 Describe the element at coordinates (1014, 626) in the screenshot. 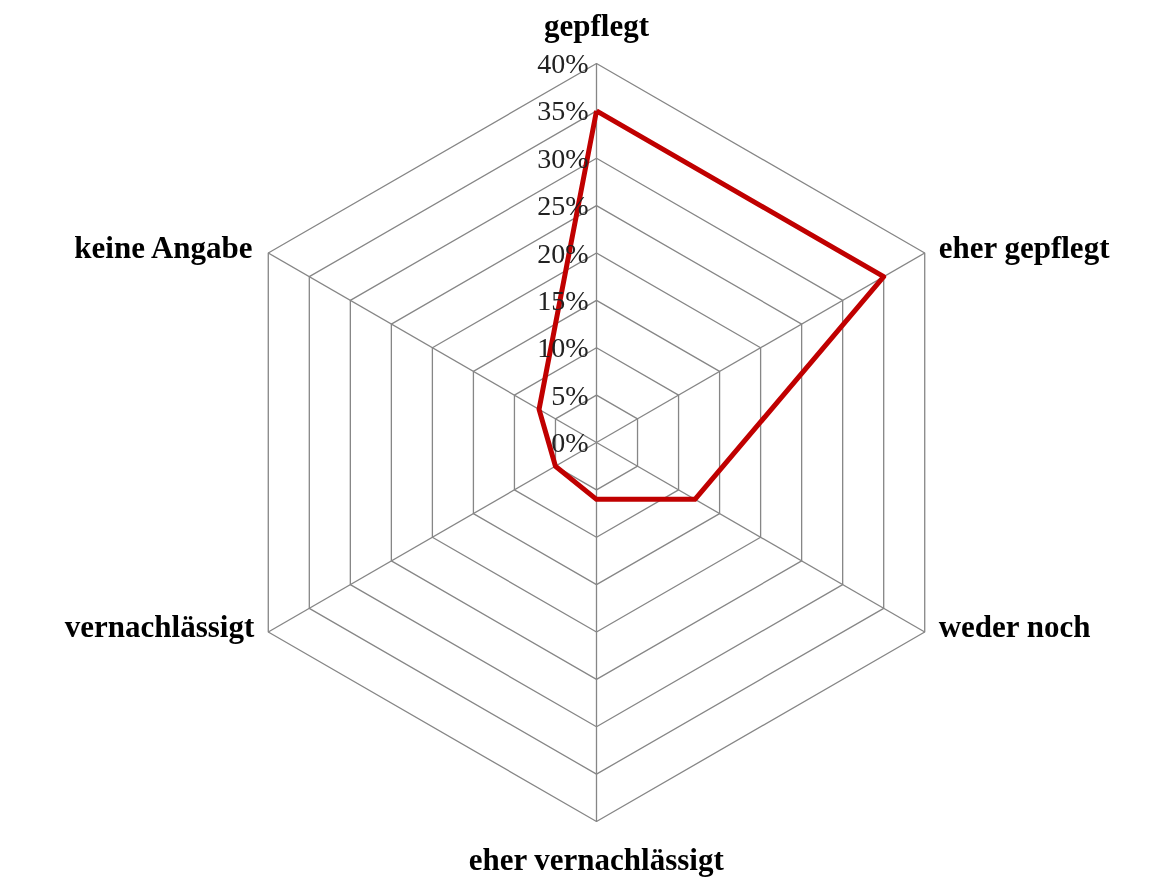

I see `spoke-label: weder noch` at that location.